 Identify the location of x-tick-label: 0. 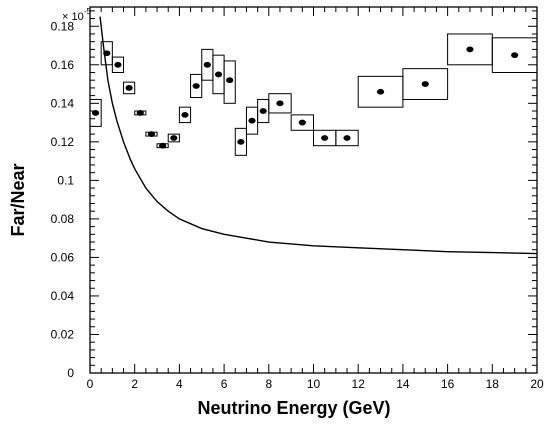
(90, 384).